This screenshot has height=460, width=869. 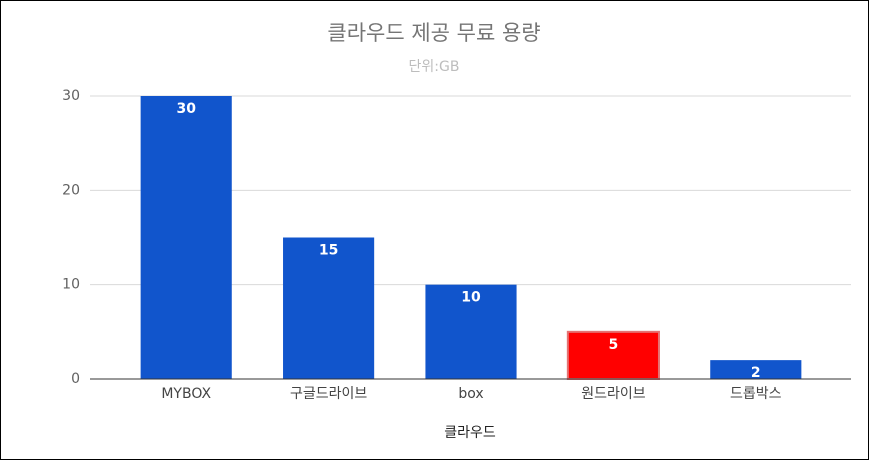 What do you see at coordinates (613, 394) in the screenshot?
I see `x-tick-label: 원드라이브` at bounding box center [613, 394].